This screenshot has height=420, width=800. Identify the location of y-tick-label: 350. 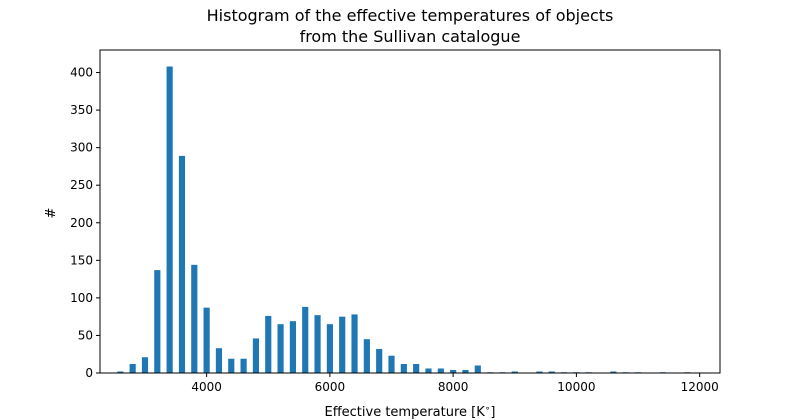
(81, 110).